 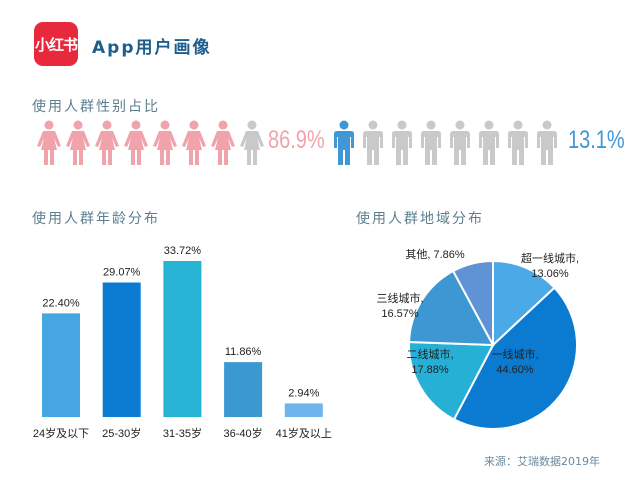 What do you see at coordinates (429, 361) in the screenshot?
I see `region-slice-label: 二线城市, 17.88%` at bounding box center [429, 361].